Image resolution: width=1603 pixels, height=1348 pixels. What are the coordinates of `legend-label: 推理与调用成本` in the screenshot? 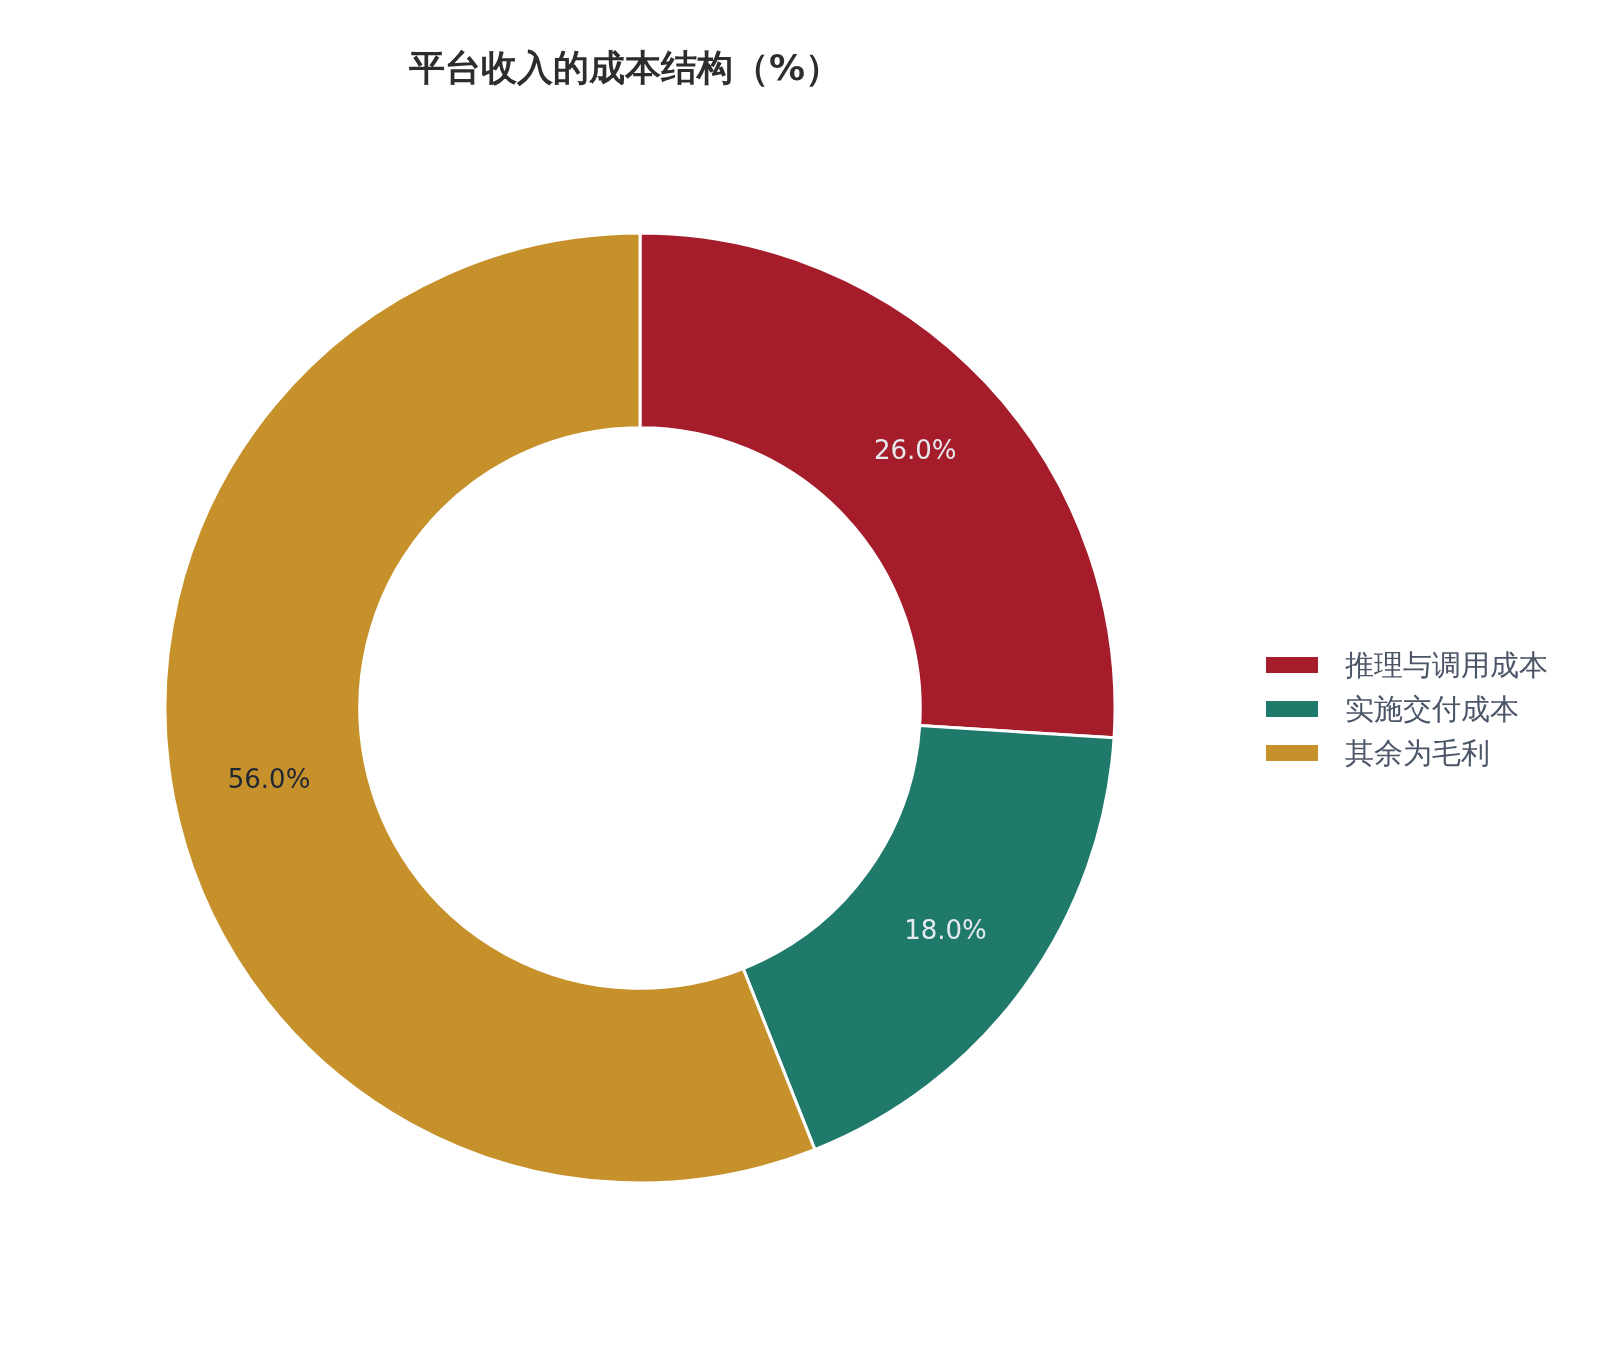 It's located at (1446, 665).